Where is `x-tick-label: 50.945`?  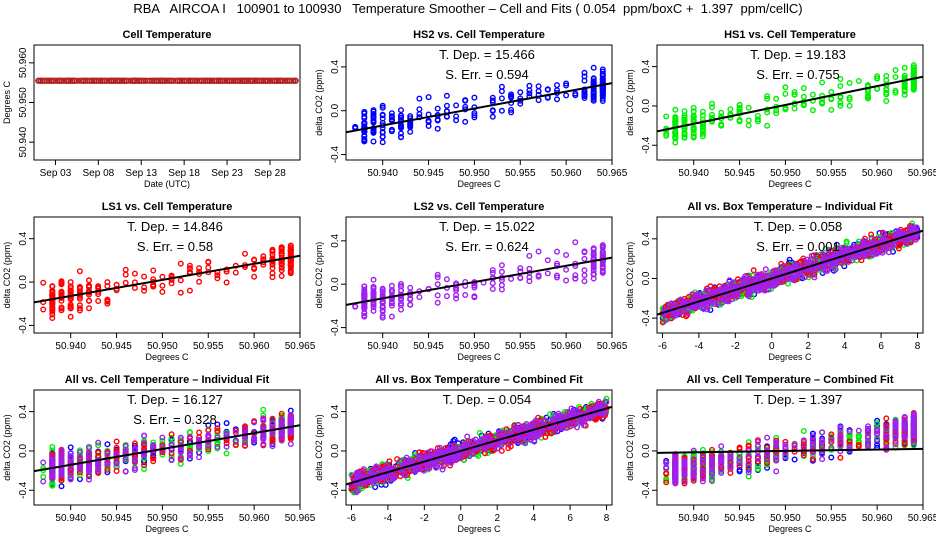
x-tick-label: 50.945 is located at coordinates (739, 173).